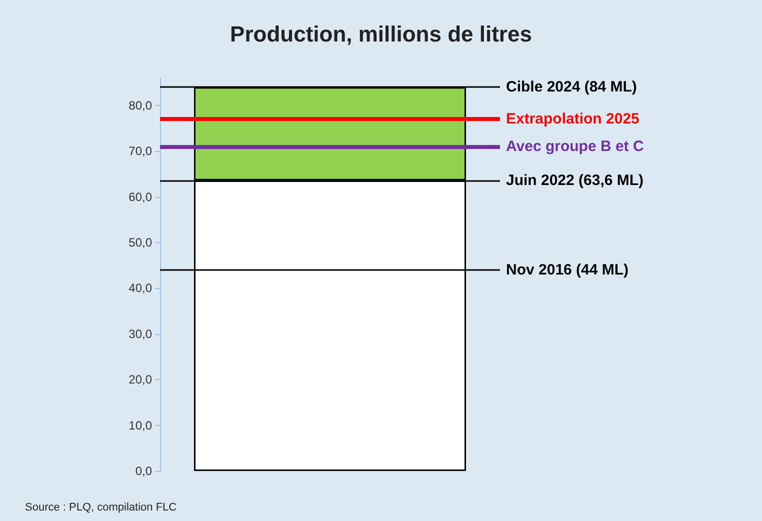 The height and width of the screenshot is (521, 762). I want to click on y-tick-label: 70,0, so click(140, 151).